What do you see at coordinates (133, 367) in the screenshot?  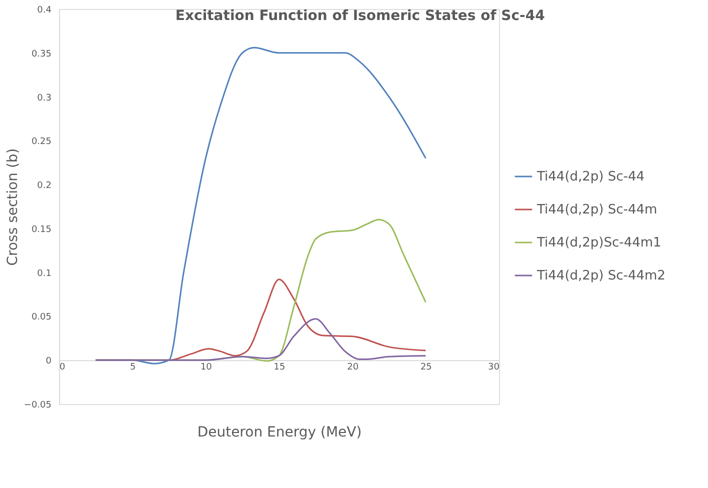 I see `x-tick-label: 5` at bounding box center [133, 367].